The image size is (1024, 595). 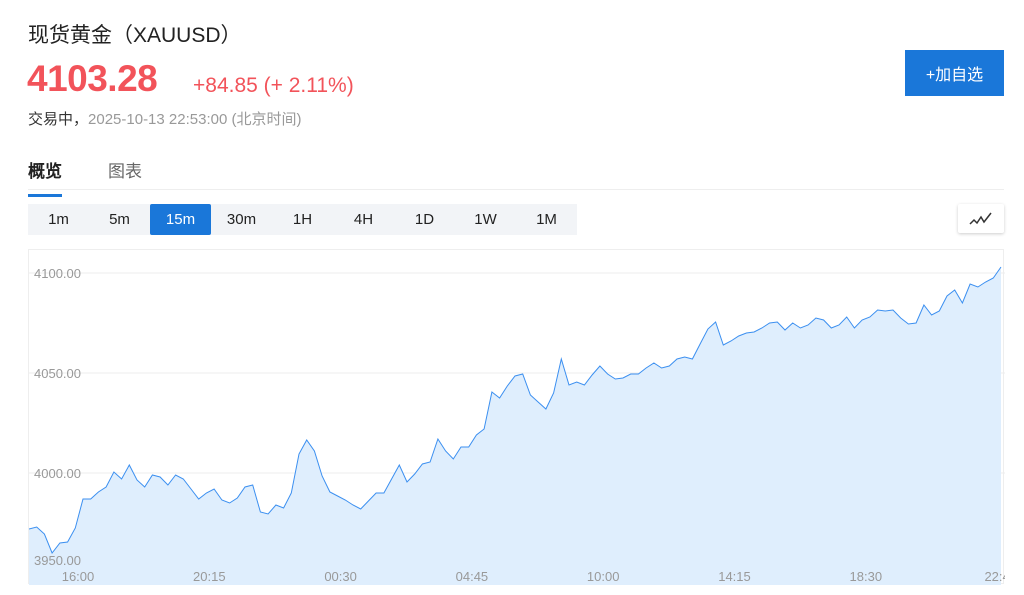 I want to click on tab-chart: 图表, so click(x=125, y=171).